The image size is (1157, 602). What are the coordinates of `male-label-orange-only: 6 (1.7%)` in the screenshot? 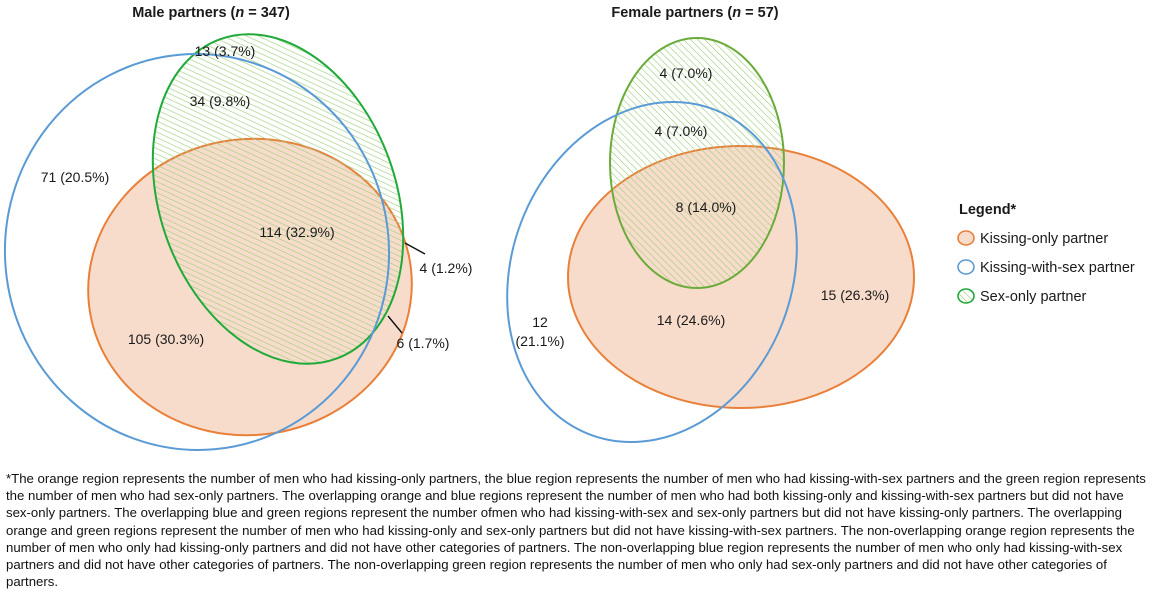 It's located at (423, 343).